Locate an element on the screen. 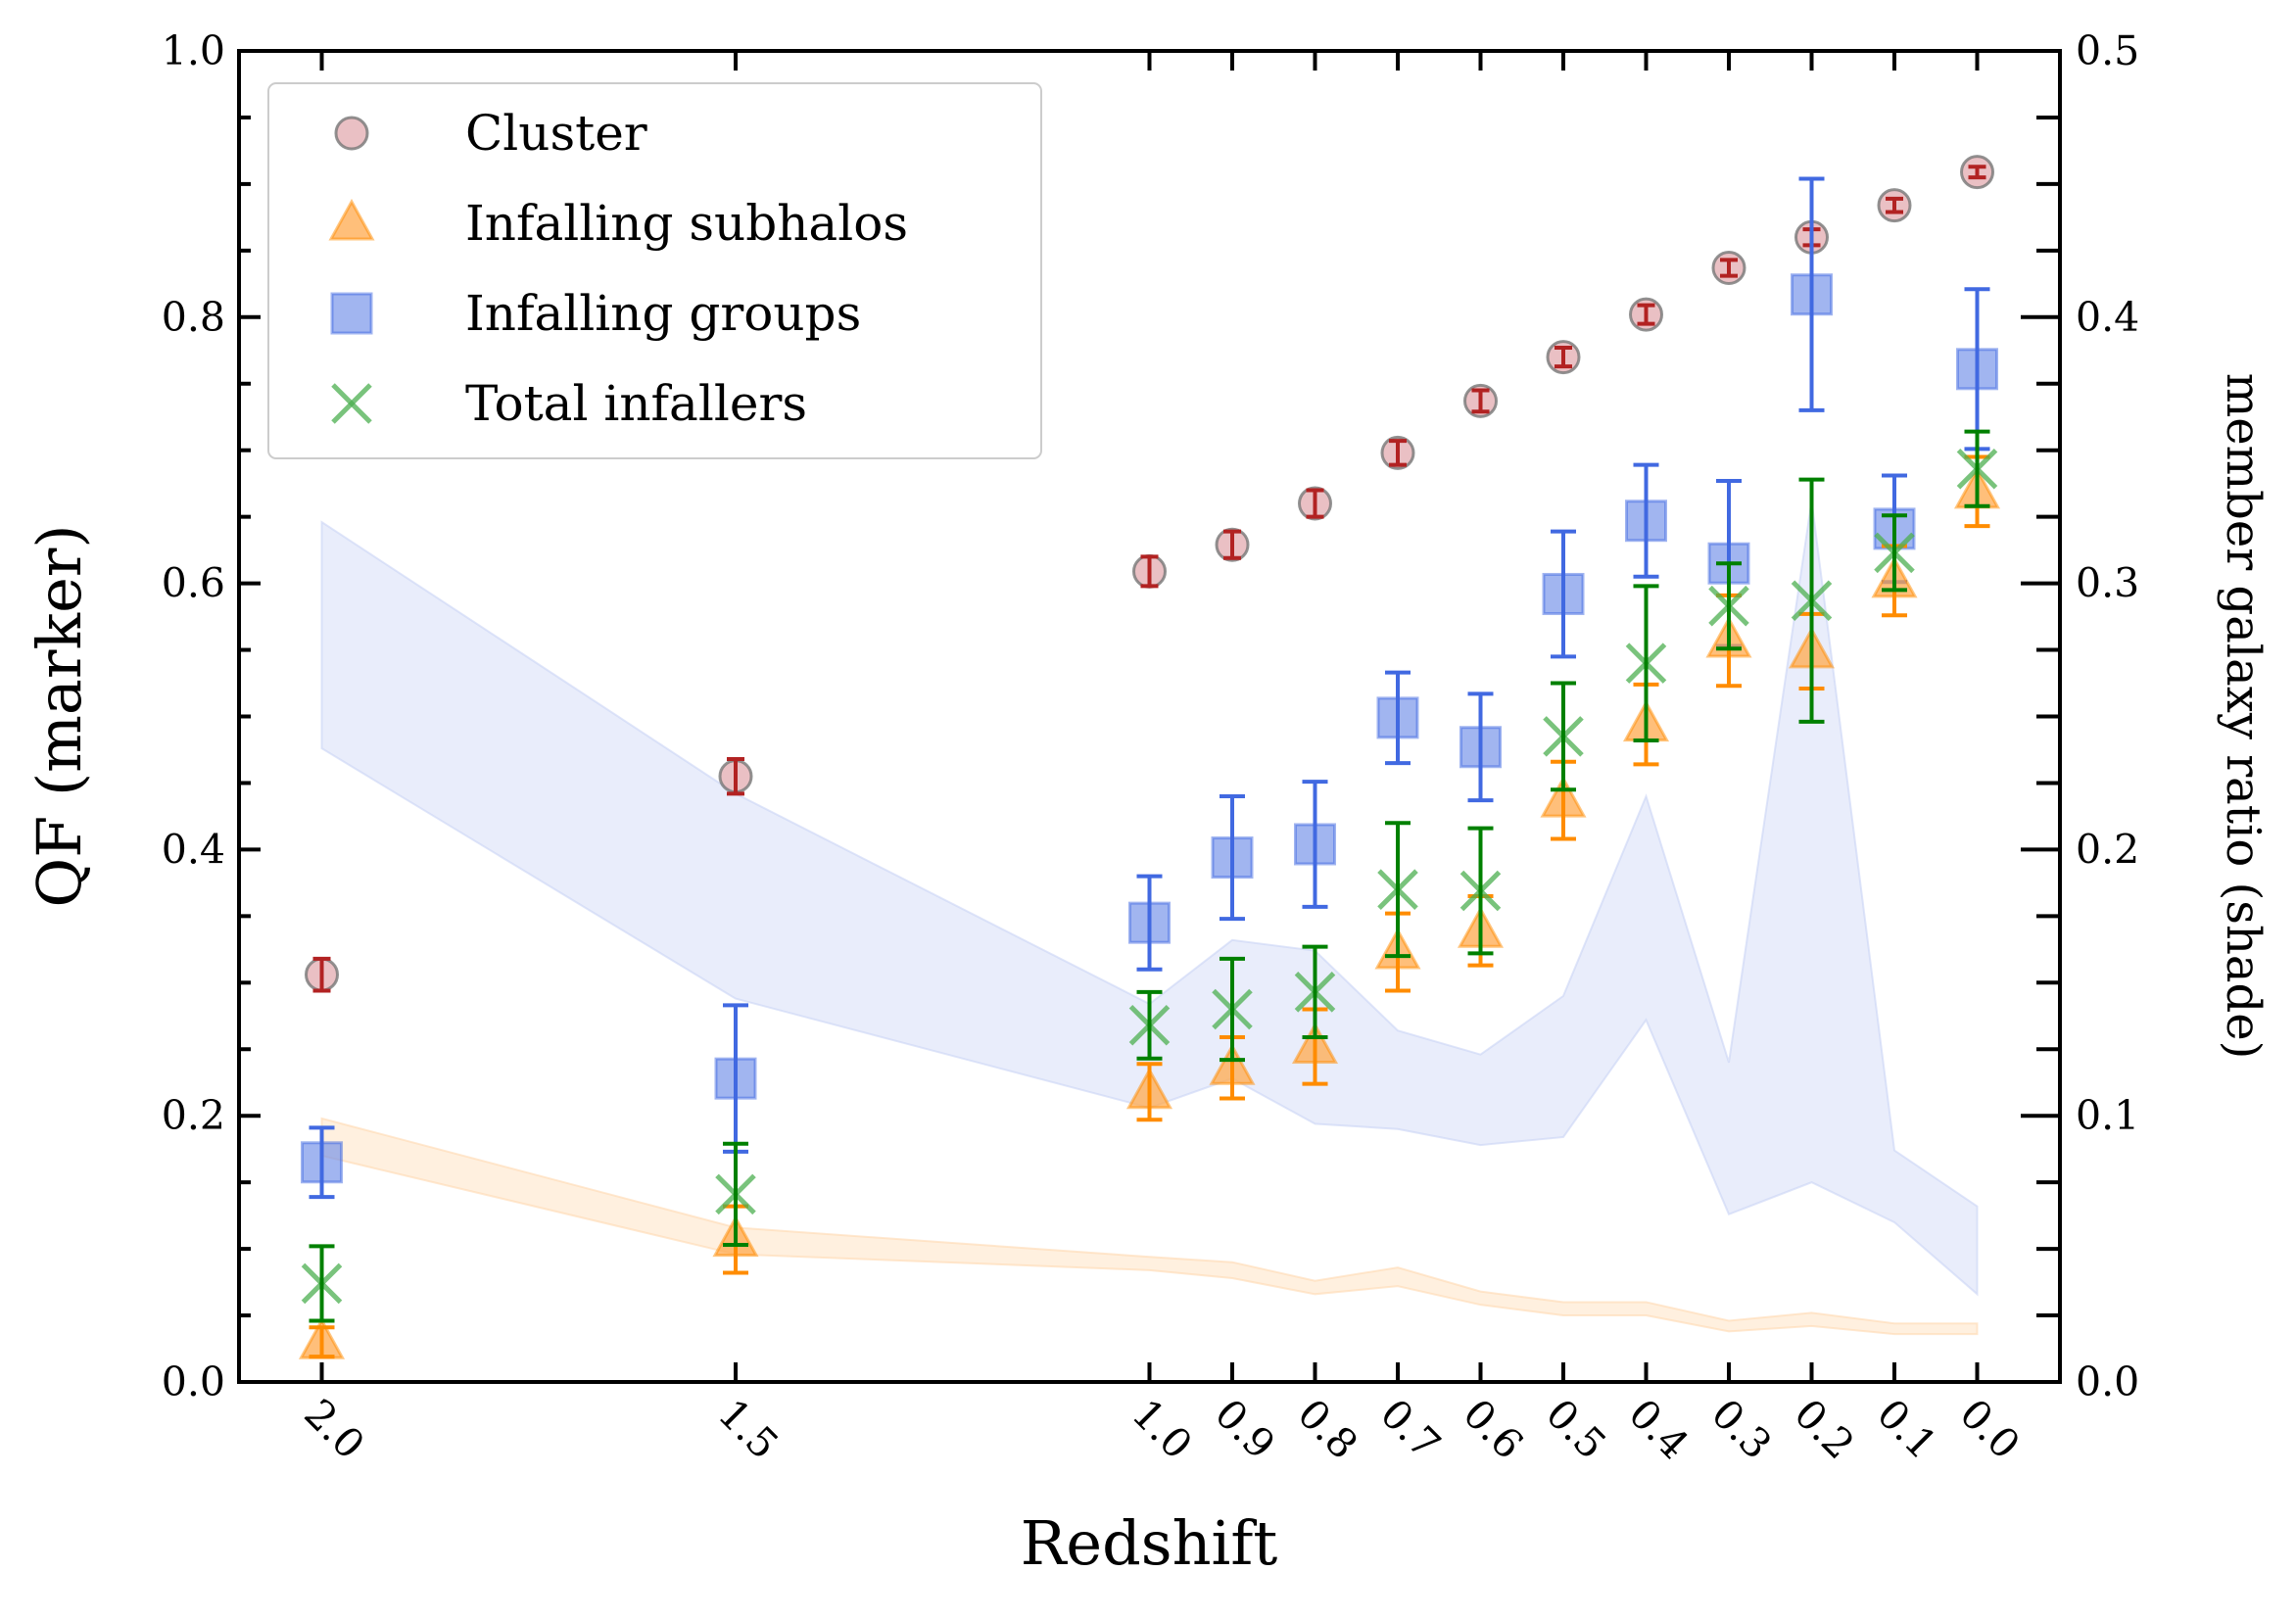 The width and height of the screenshot is (2296, 1619). x-stroke is located at coordinates (351, 404).